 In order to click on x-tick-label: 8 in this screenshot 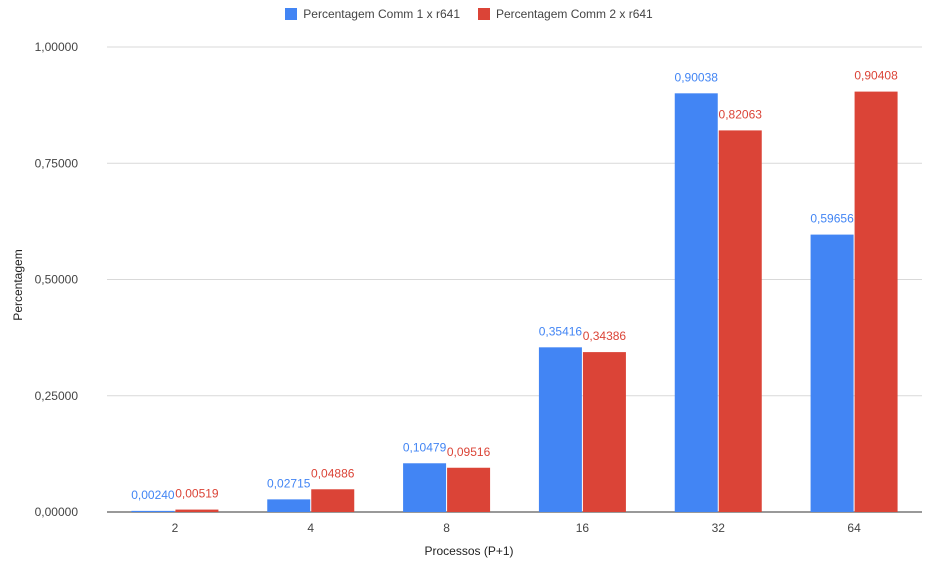, I will do `click(446, 528)`.